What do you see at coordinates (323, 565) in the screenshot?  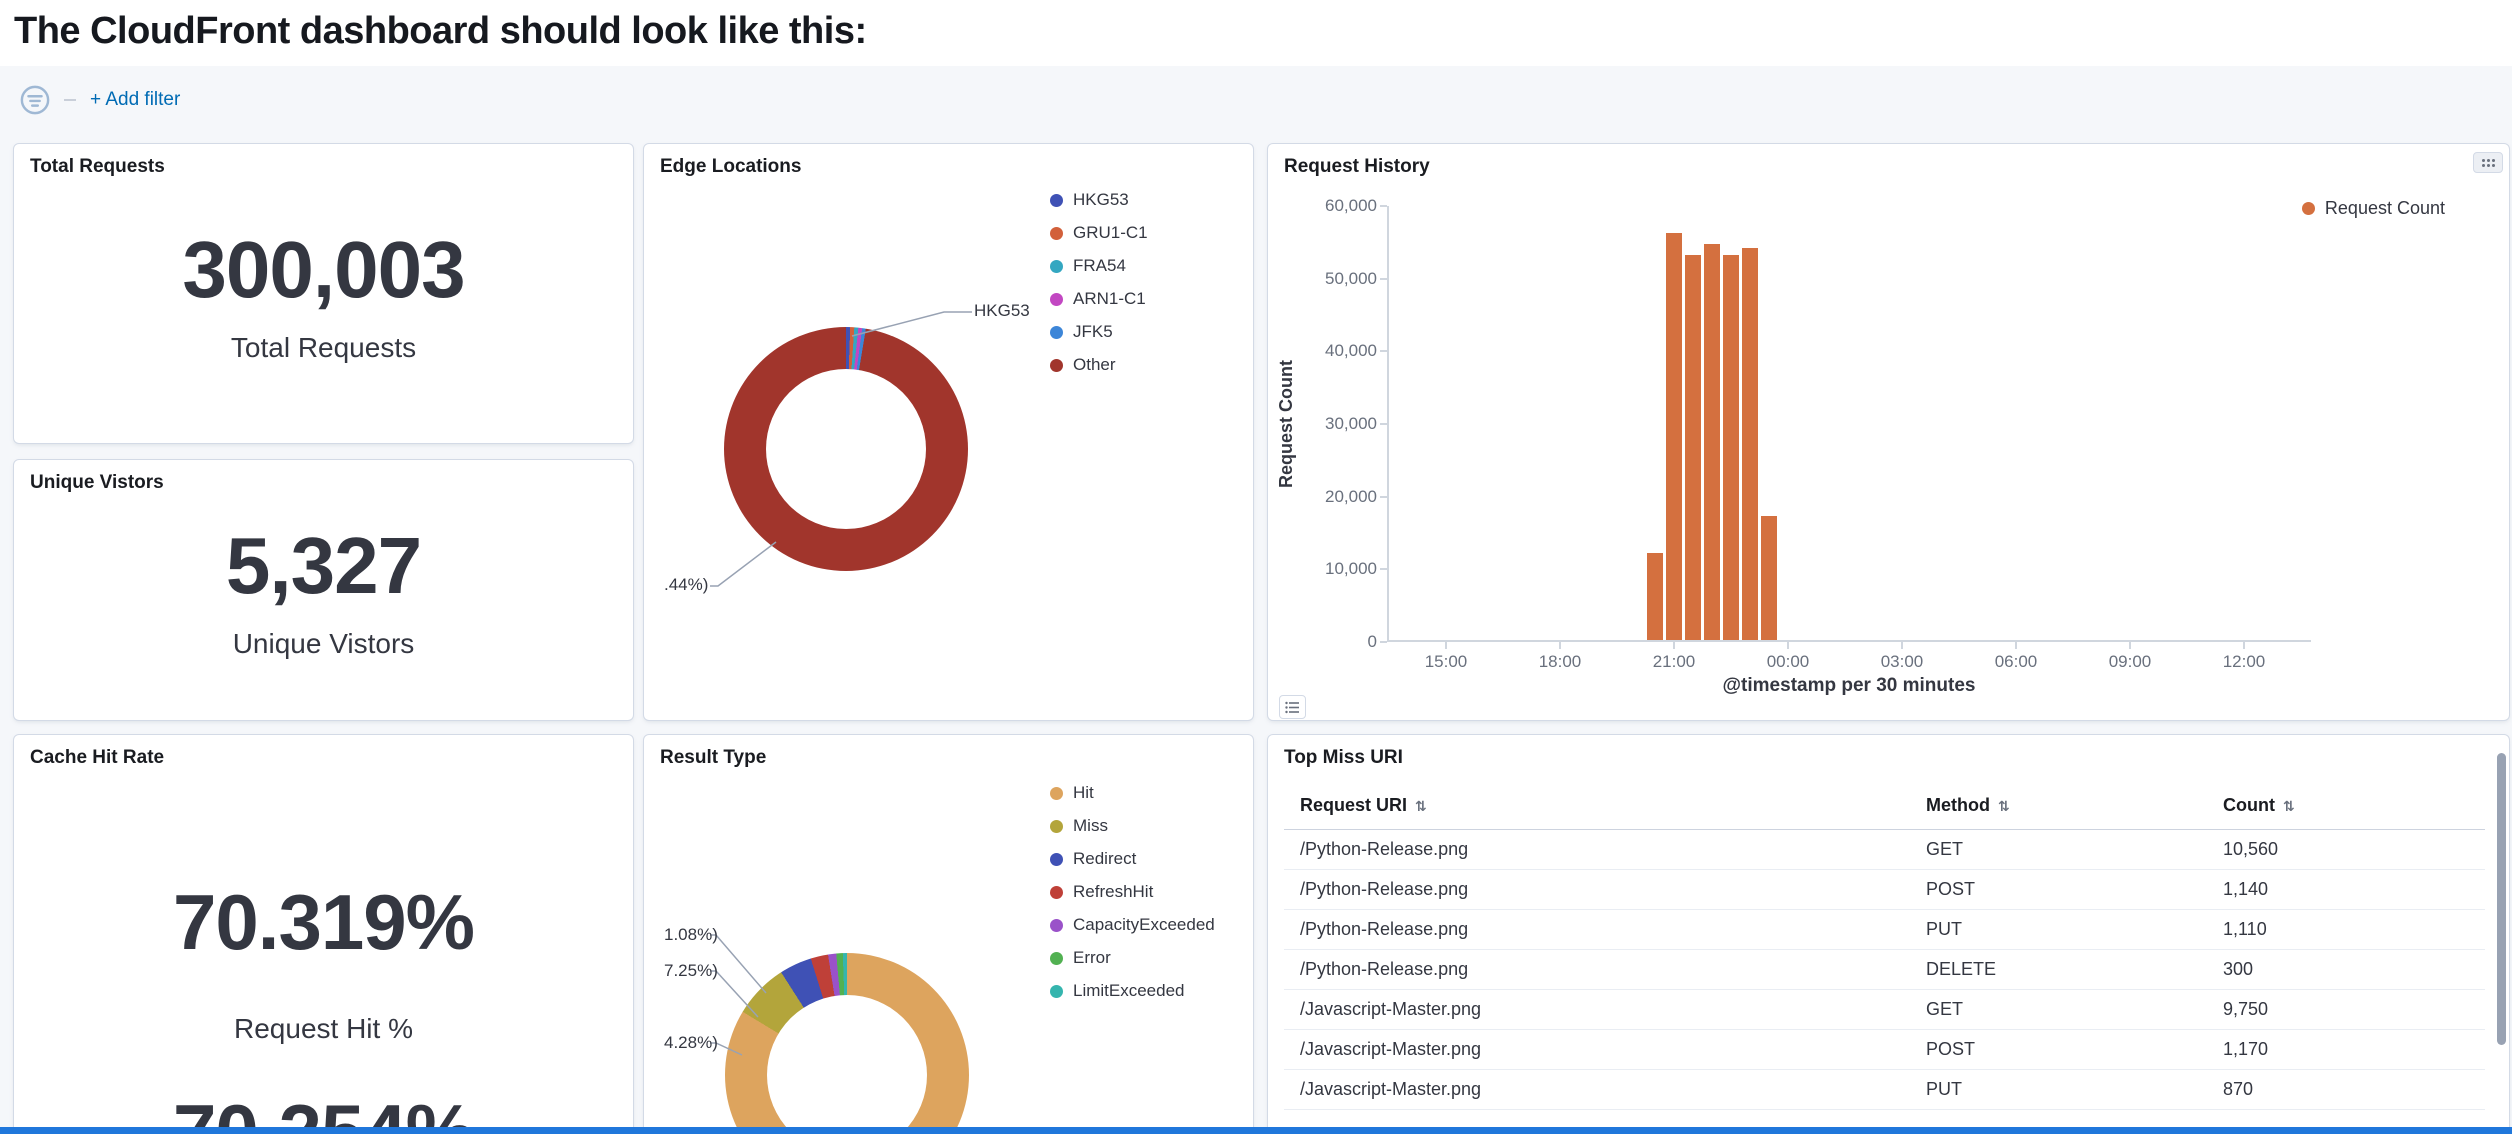 I see `metric-value: 5,327` at bounding box center [323, 565].